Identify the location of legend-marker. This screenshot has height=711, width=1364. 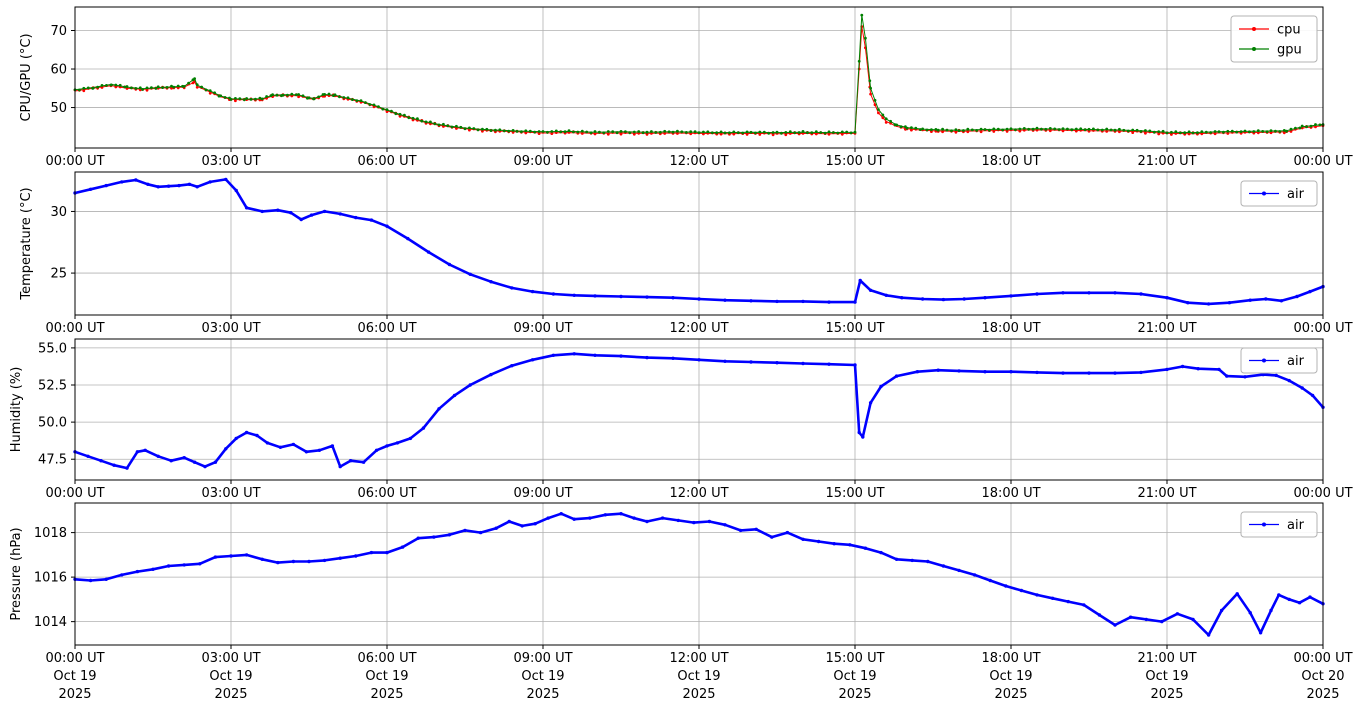
(1254, 29).